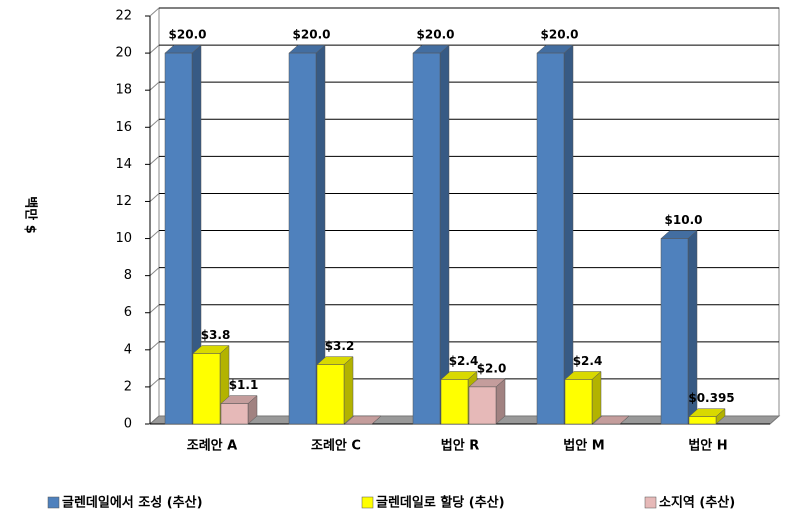  Describe the element at coordinates (31, 215) in the screenshot. I see `y-axis-label: 백만 $` at that location.